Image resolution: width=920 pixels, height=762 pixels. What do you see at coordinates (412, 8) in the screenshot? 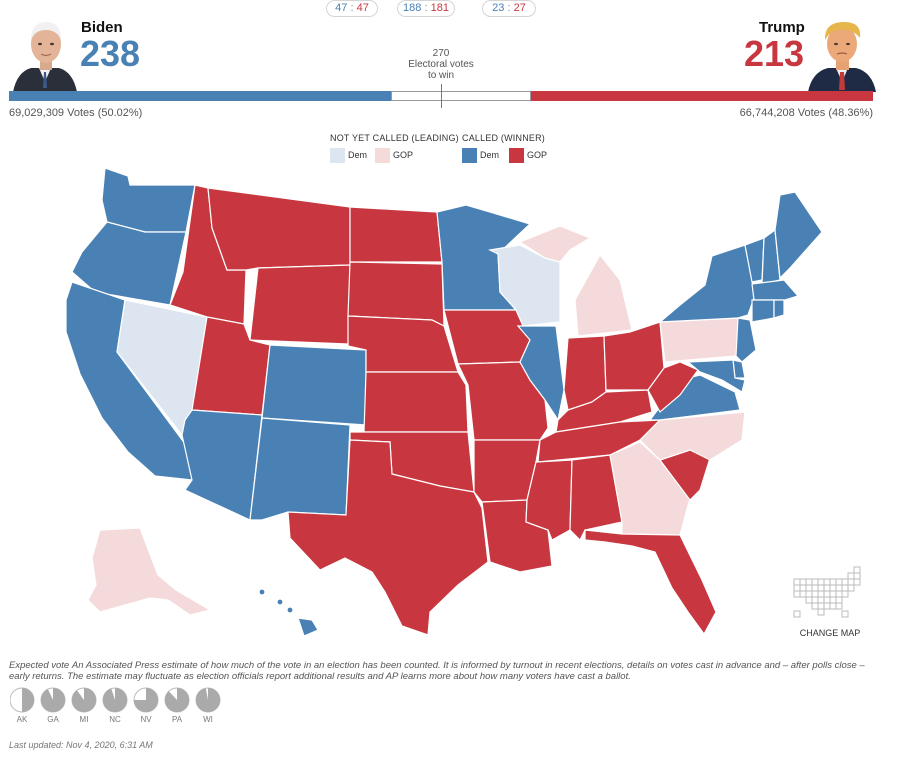
I see `pill-dem-value: 188` at bounding box center [412, 8].